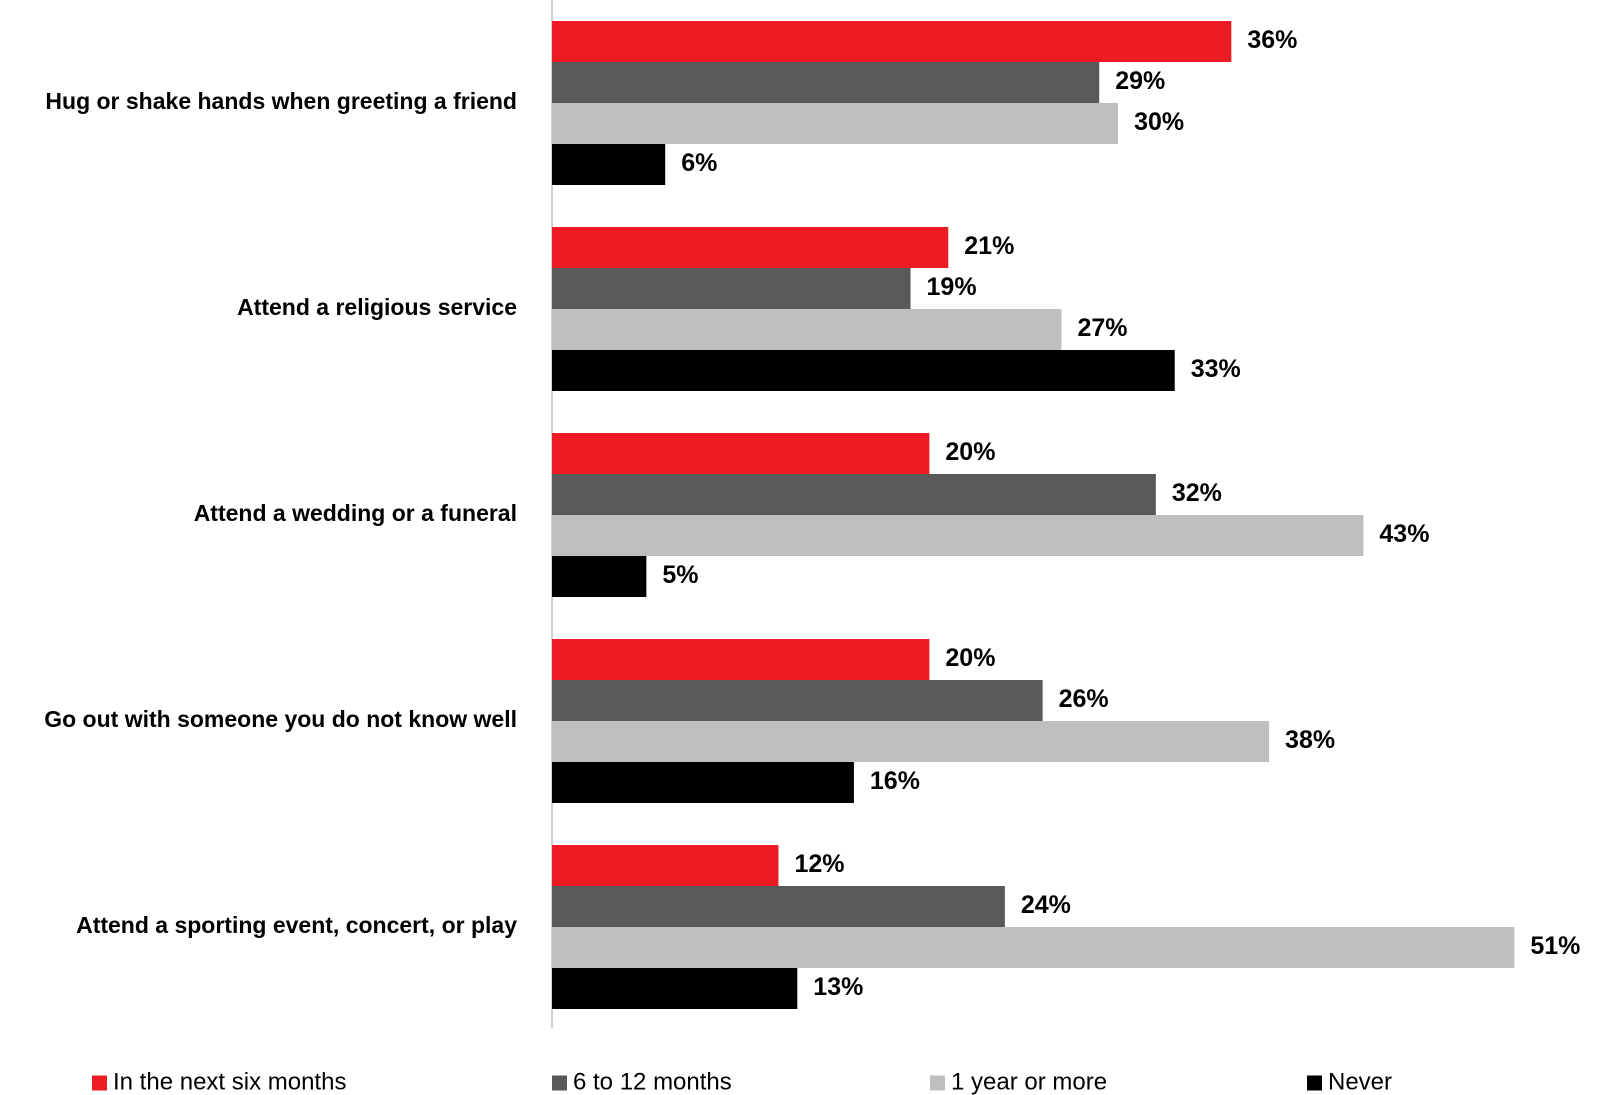 The image size is (1604, 1095). I want to click on data-label-in-the-next-six-months-4: 20%, so click(970, 658).